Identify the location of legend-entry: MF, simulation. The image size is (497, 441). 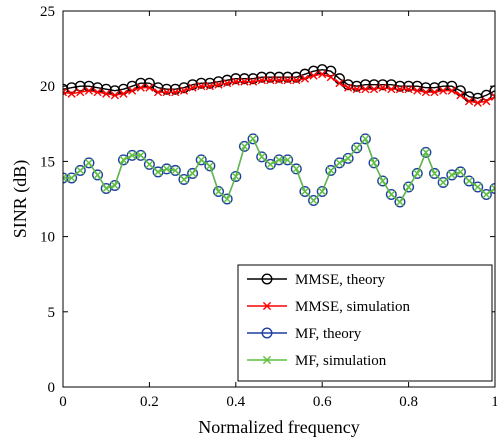
(317, 361).